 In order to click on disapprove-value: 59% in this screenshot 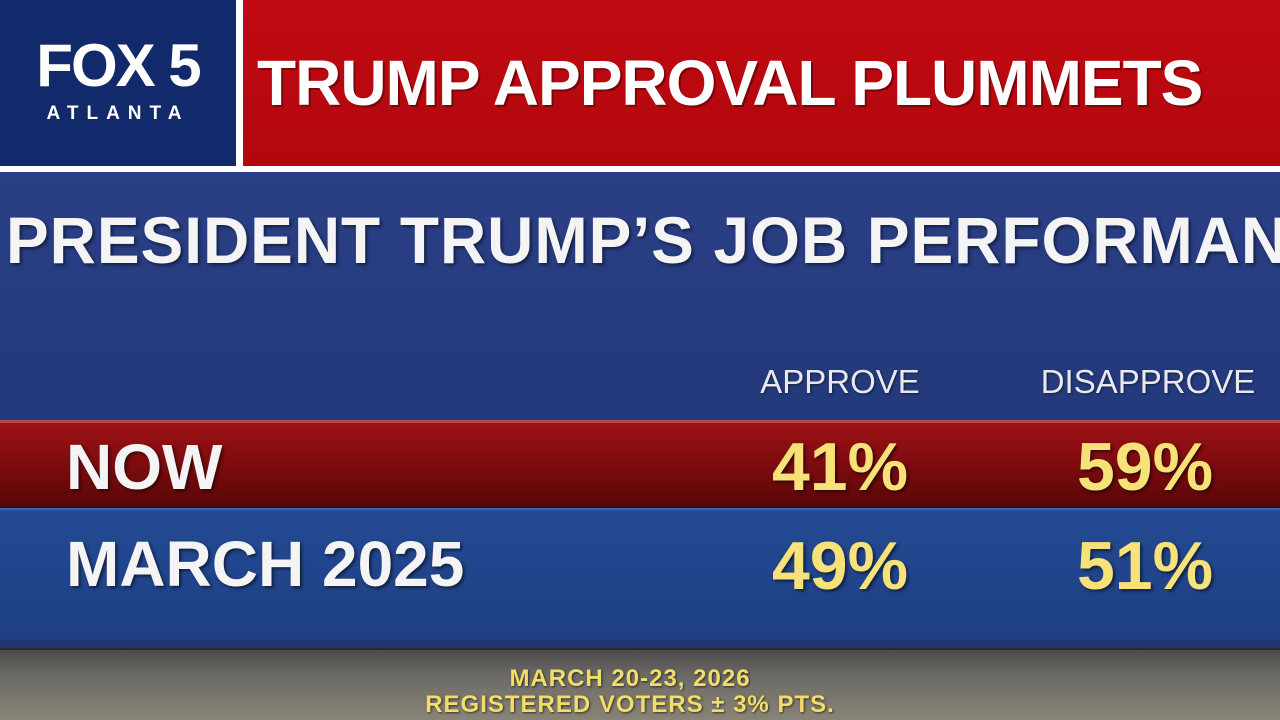, I will do `click(1145, 467)`.